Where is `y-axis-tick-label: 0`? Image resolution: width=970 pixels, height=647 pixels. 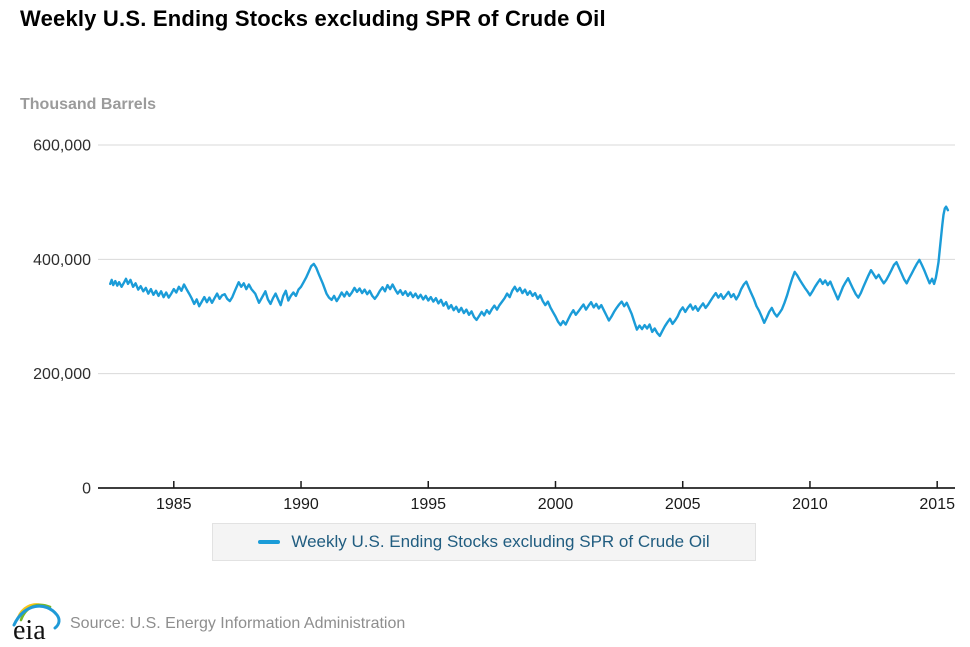
y-axis-tick-label: 0 is located at coordinates (86, 489).